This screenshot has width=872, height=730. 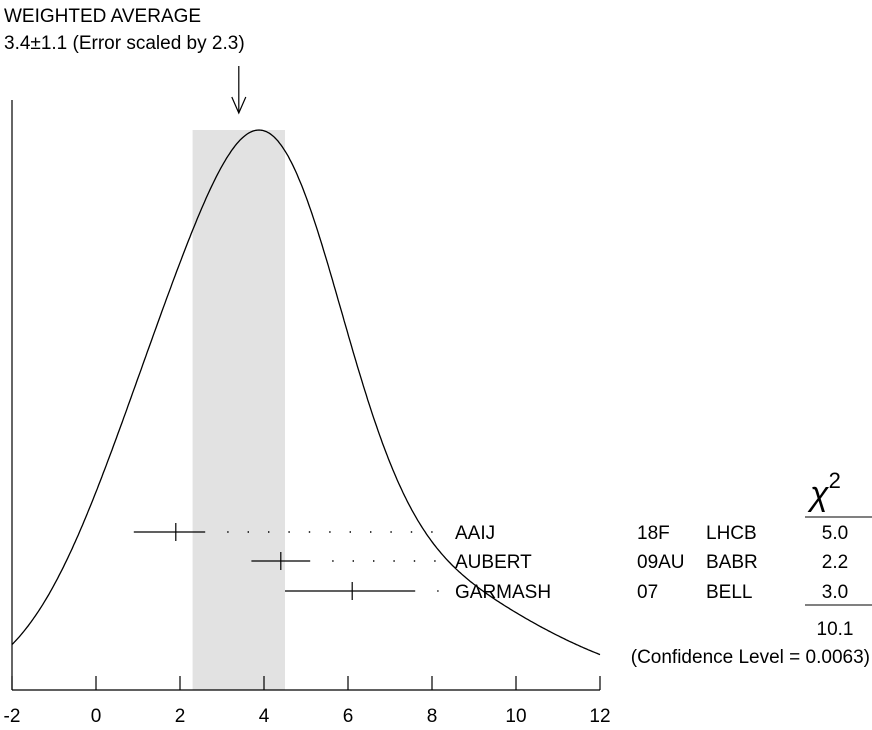 What do you see at coordinates (238, 410) in the screenshot?
I see `average-band` at bounding box center [238, 410].